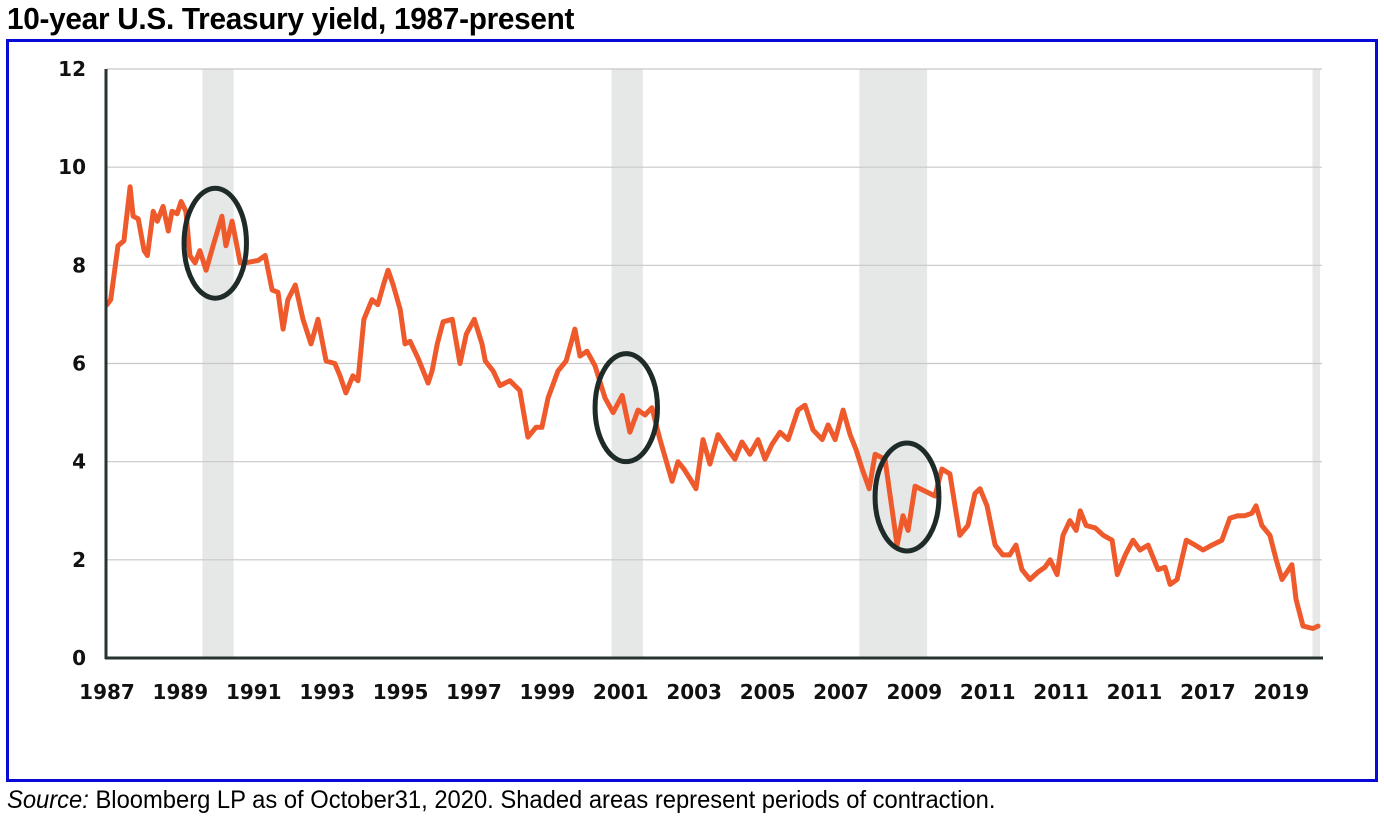  What do you see at coordinates (621, 692) in the screenshot?
I see `x-tick-label: 2001` at bounding box center [621, 692].